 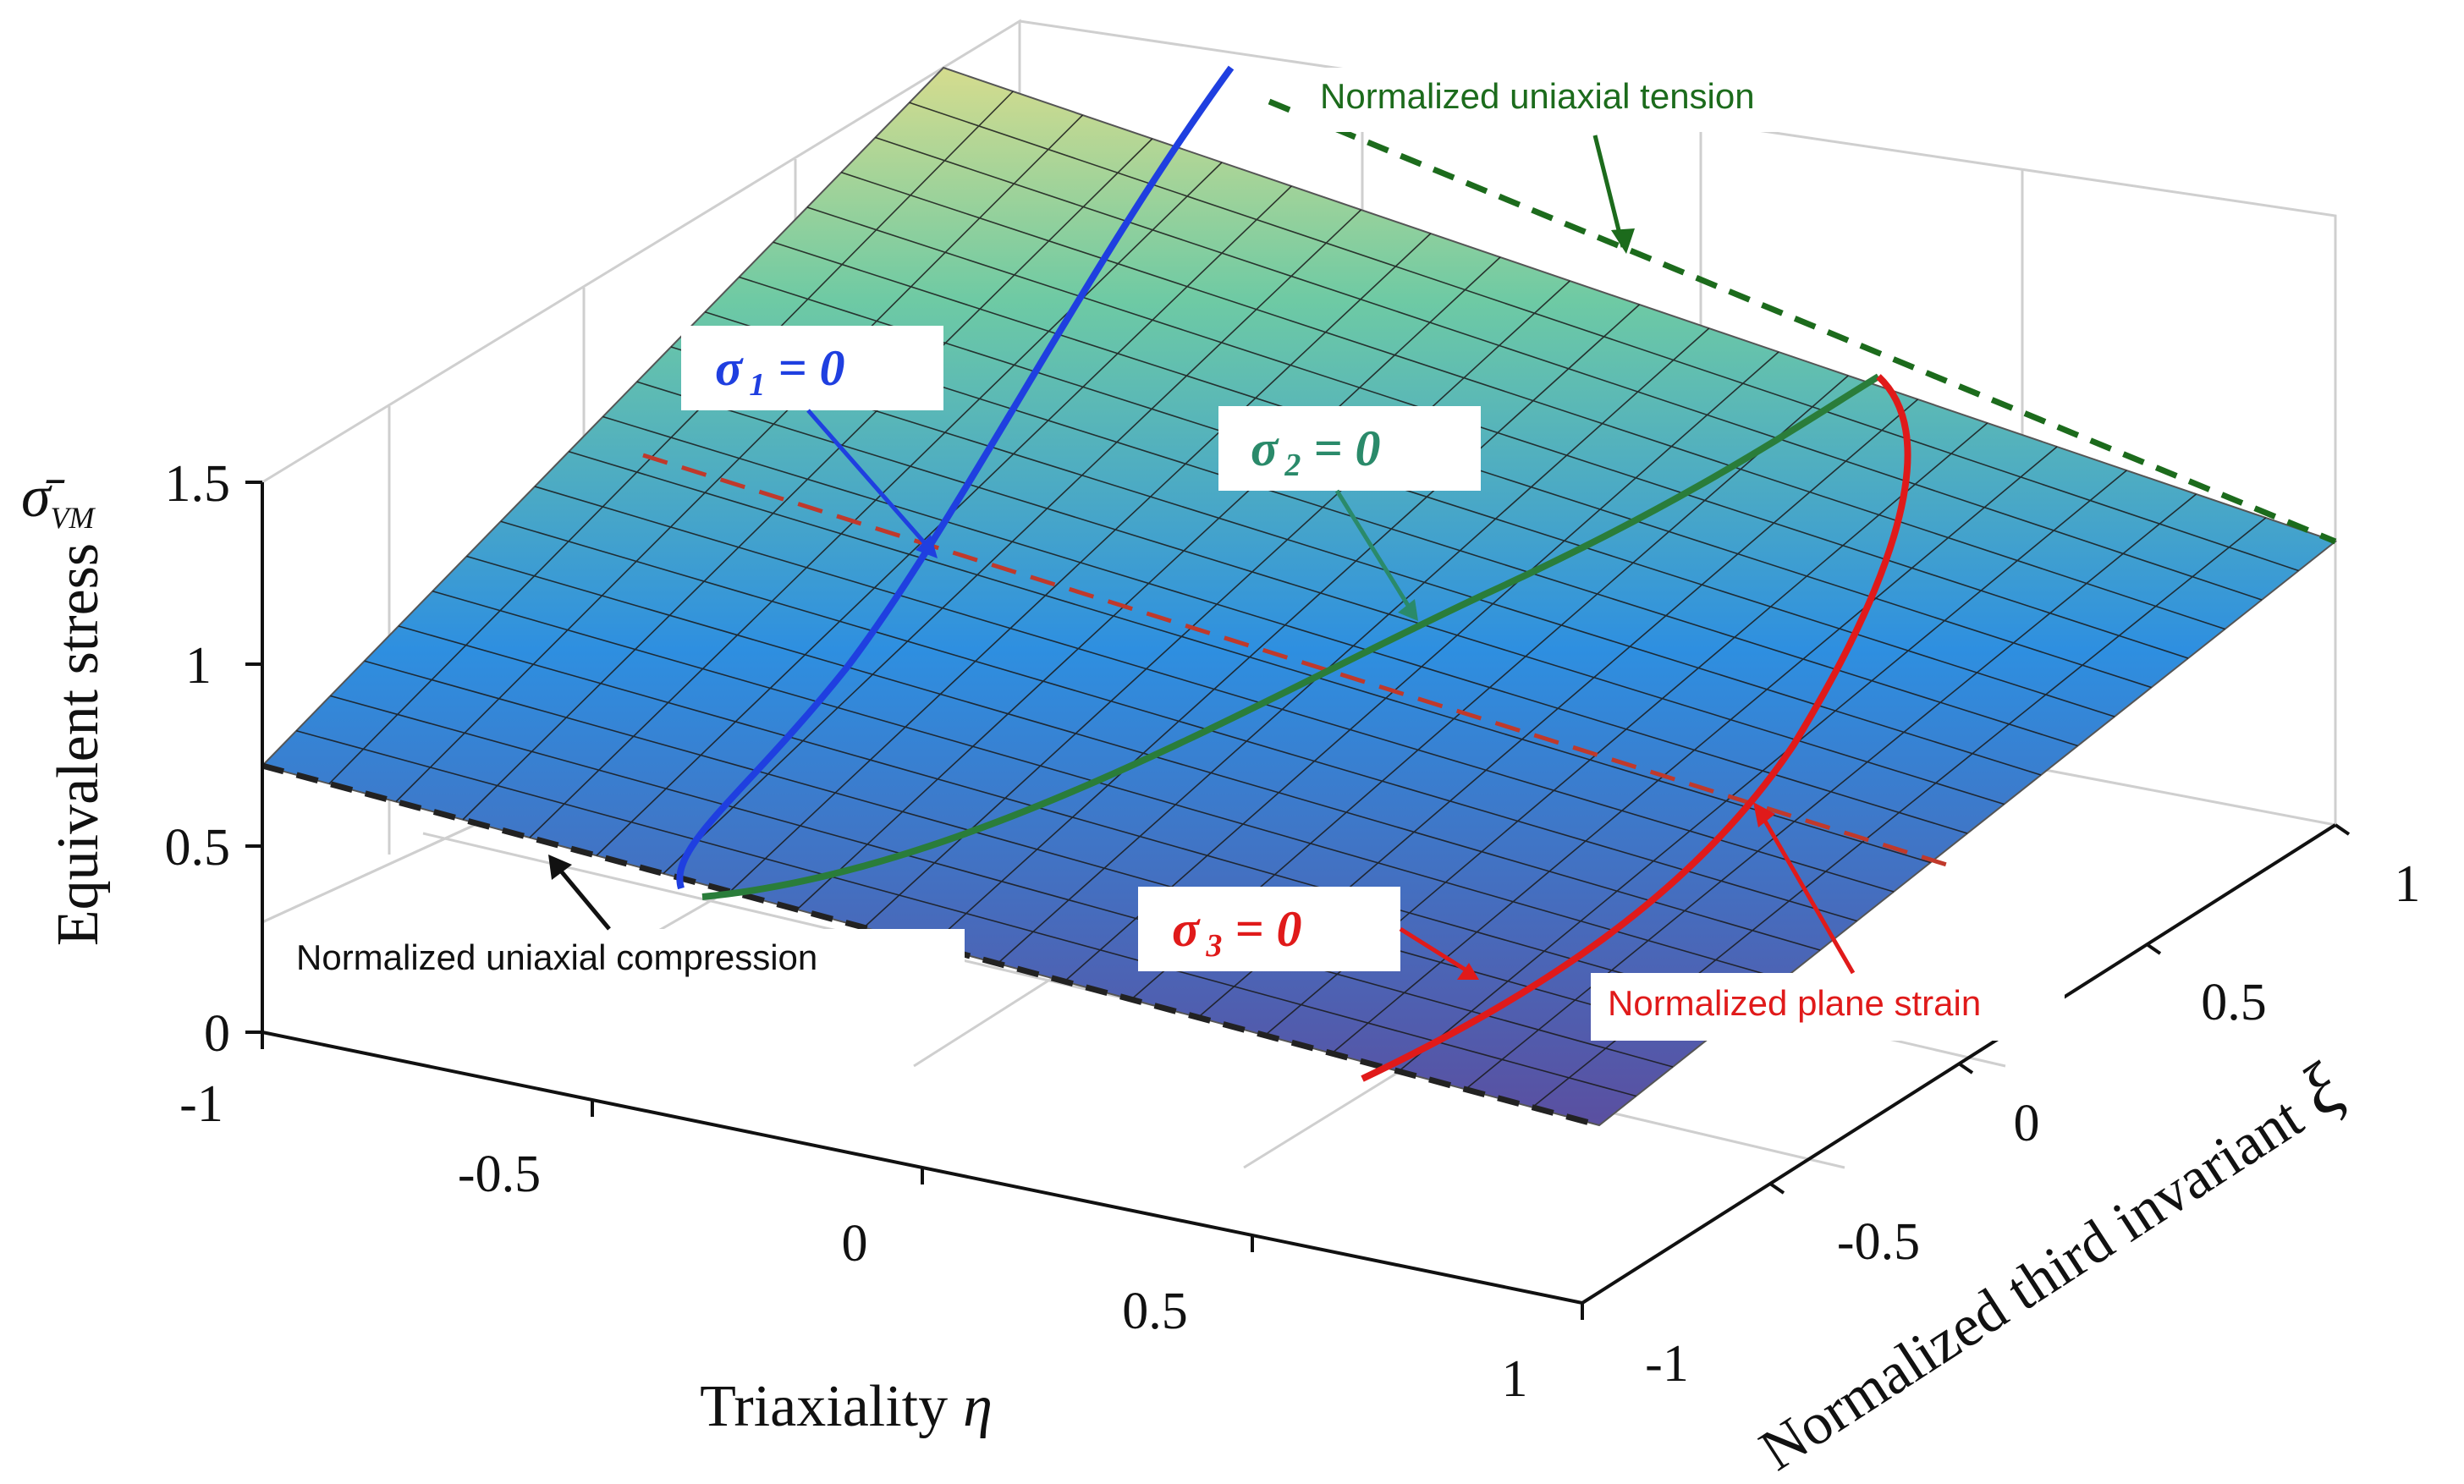 I want to click on z-tick-label-0: 0, so click(x=217, y=1034).